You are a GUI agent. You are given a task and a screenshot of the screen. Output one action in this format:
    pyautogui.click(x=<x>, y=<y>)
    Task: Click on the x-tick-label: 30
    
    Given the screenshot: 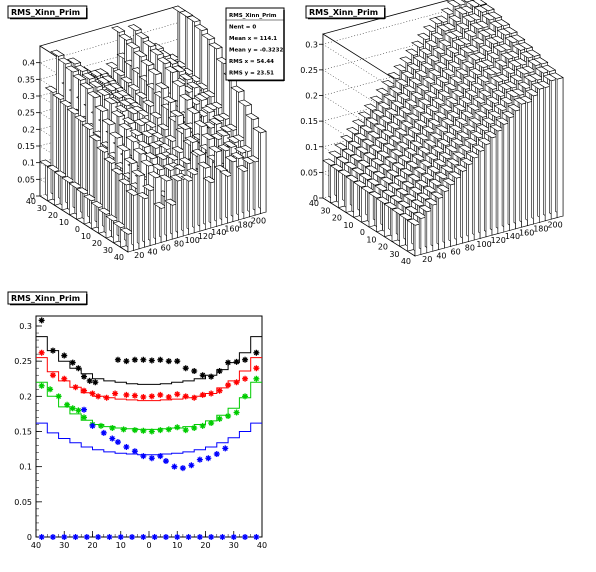 What is the action you would take?
    pyautogui.click(x=64, y=545)
    